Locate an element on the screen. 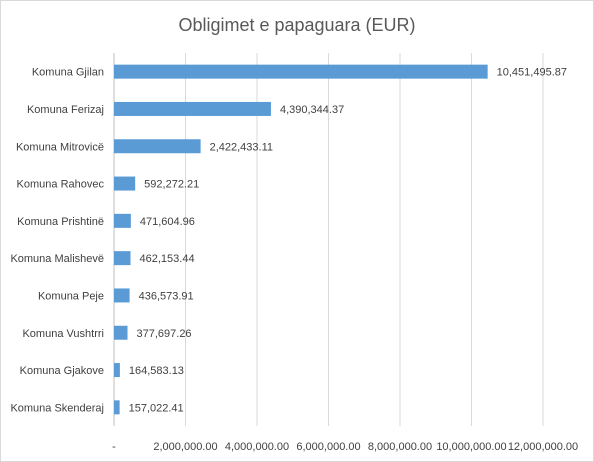  x-tick-label: 8,000,000.00 is located at coordinates (400, 447).